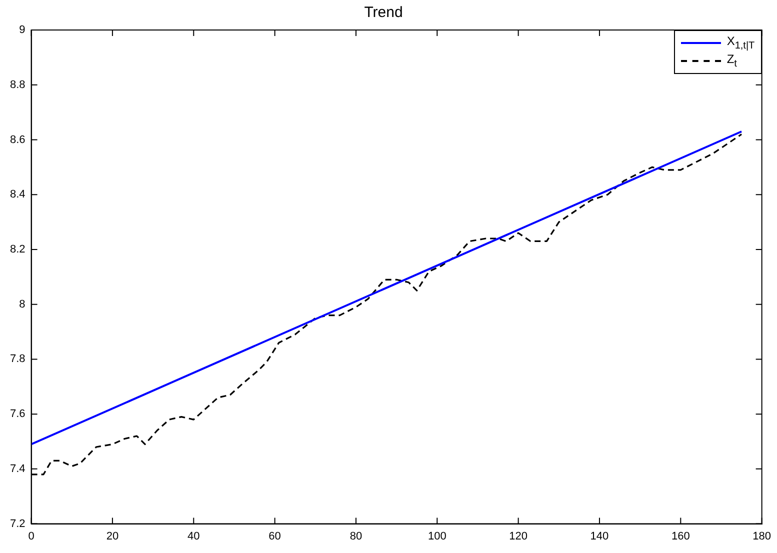 Image resolution: width=777 pixels, height=553 pixels. Describe the element at coordinates (31, 536) in the screenshot. I see `x-tick-label: 0` at that location.